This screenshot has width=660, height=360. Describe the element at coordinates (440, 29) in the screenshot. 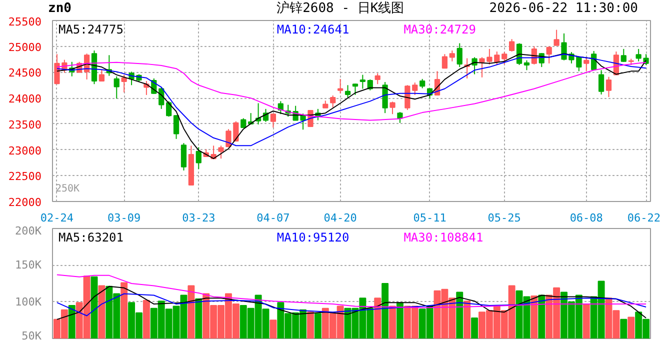

I see `text: MA30:24729` at that location.